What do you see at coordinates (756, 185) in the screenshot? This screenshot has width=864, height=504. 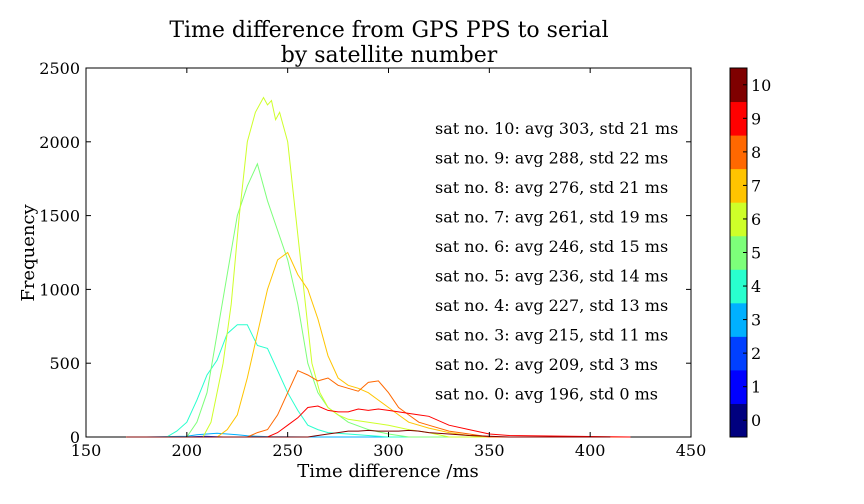 I see `colorbar-tick-label: 7` at bounding box center [756, 185].